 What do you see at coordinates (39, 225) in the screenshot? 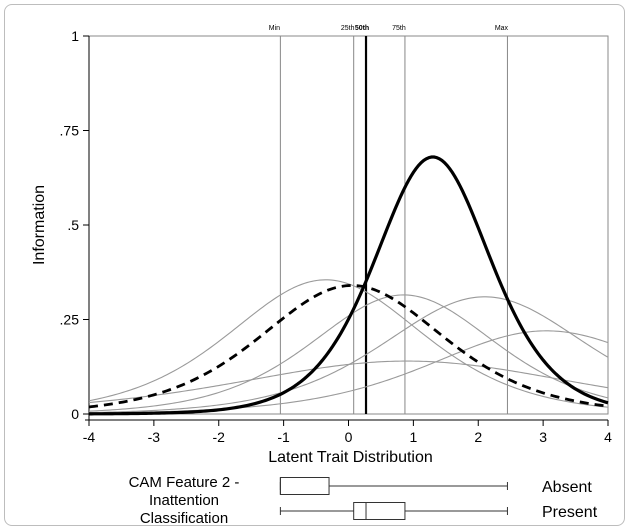
I see `y-axis-title: Information` at bounding box center [39, 225].